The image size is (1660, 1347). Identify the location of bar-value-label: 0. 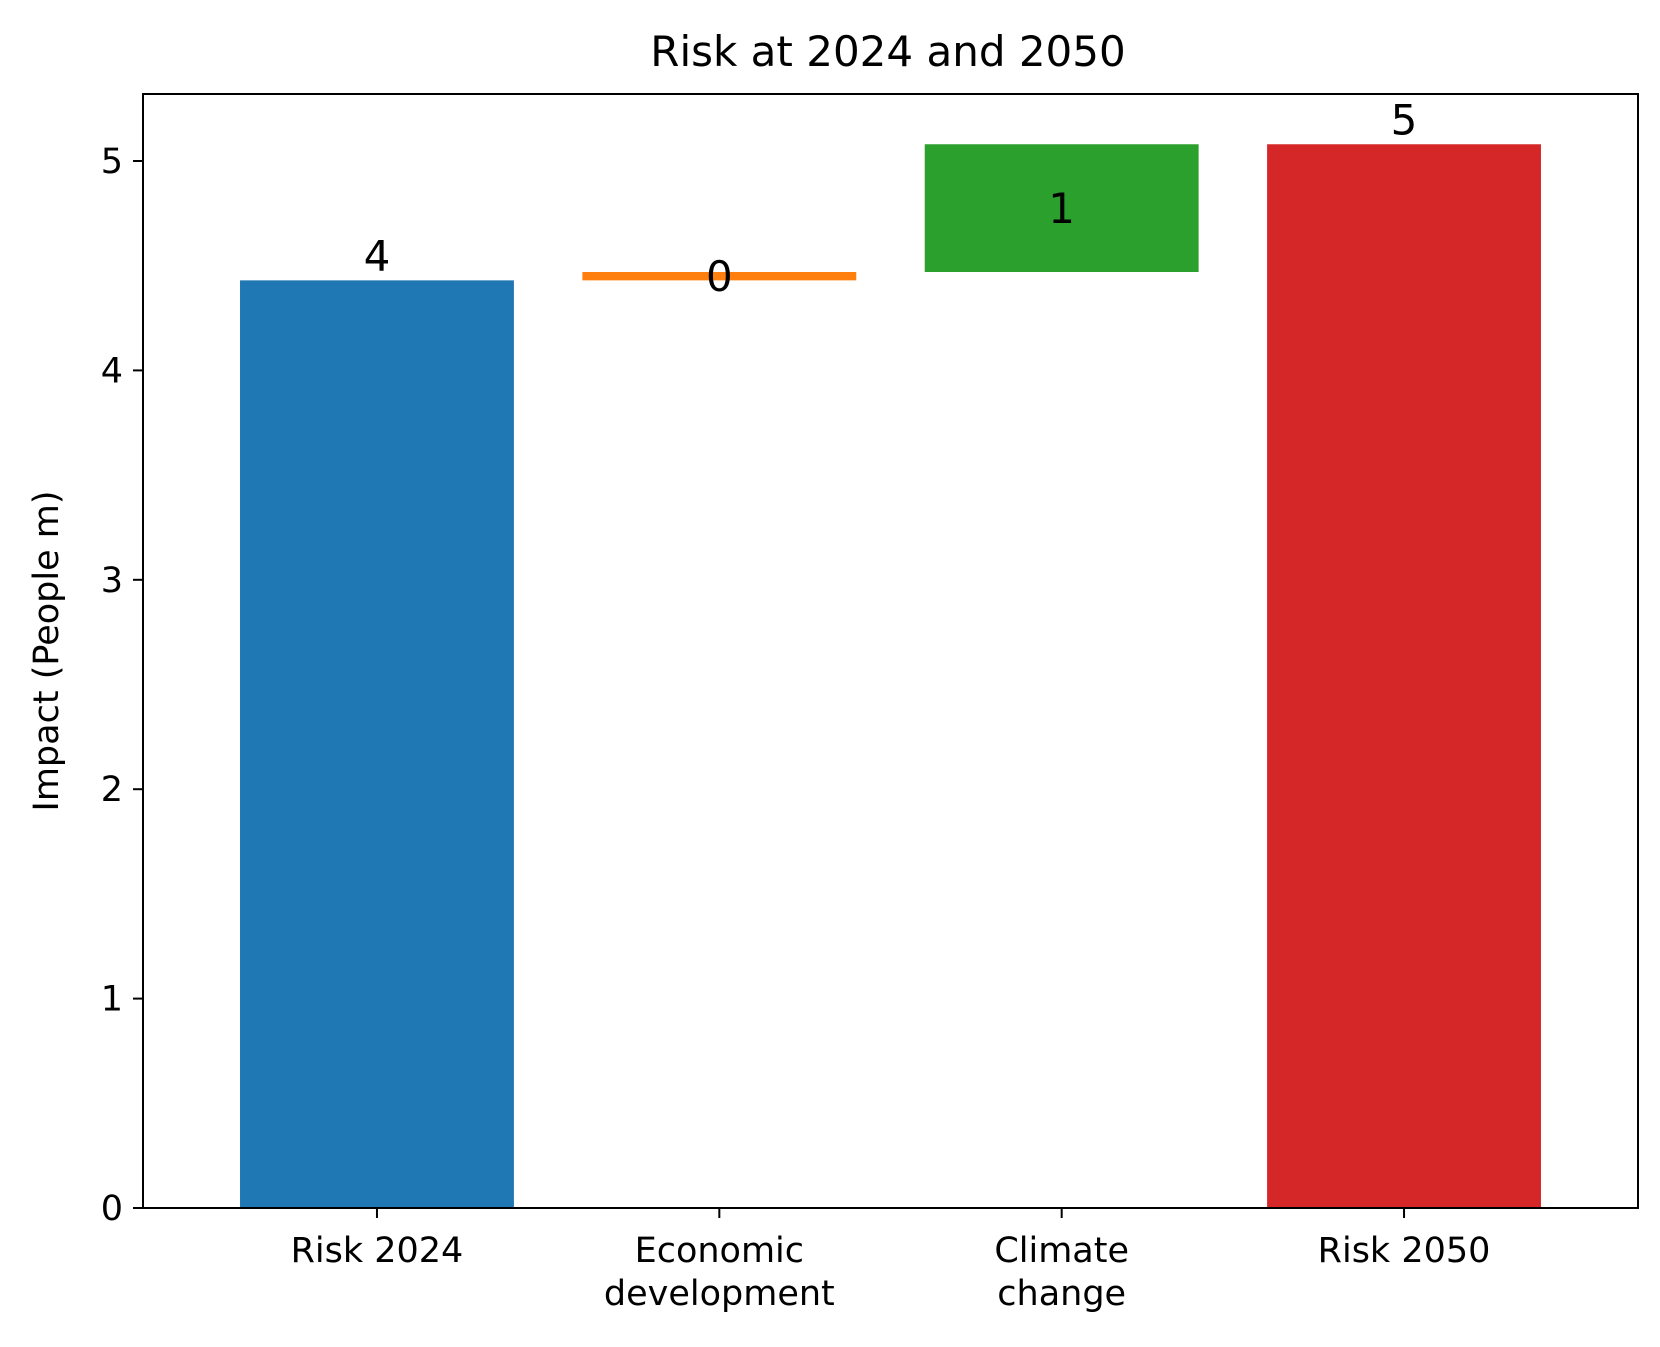
(719, 276).